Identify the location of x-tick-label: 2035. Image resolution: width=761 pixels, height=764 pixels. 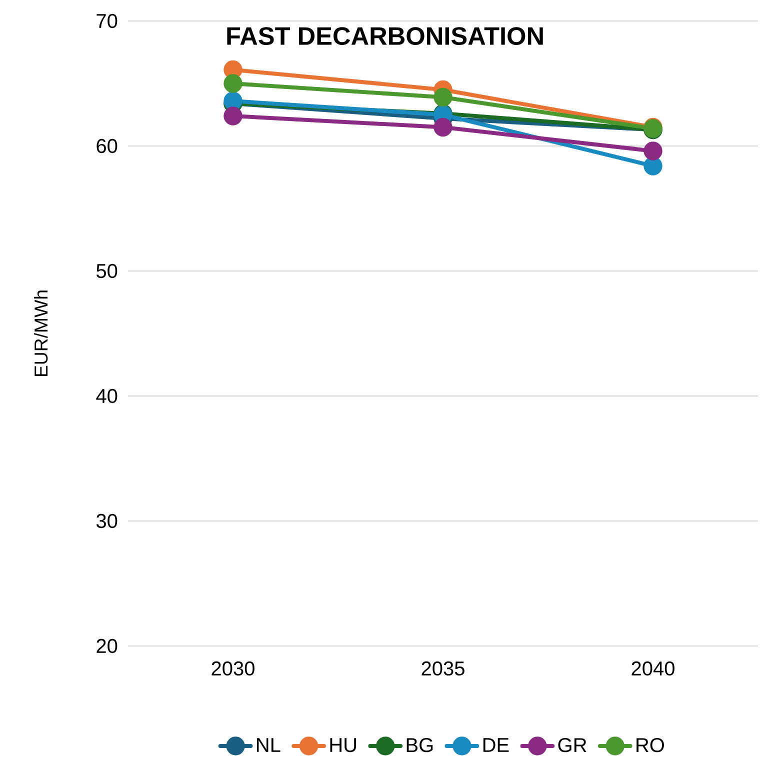
(443, 668).